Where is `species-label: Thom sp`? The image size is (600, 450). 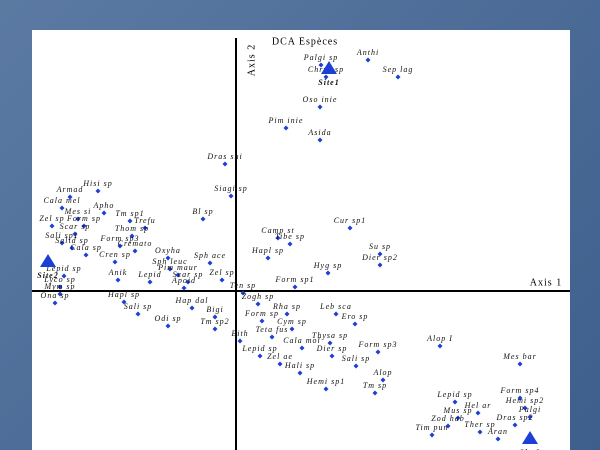 species-label: Thom sp is located at coordinates (132, 228).